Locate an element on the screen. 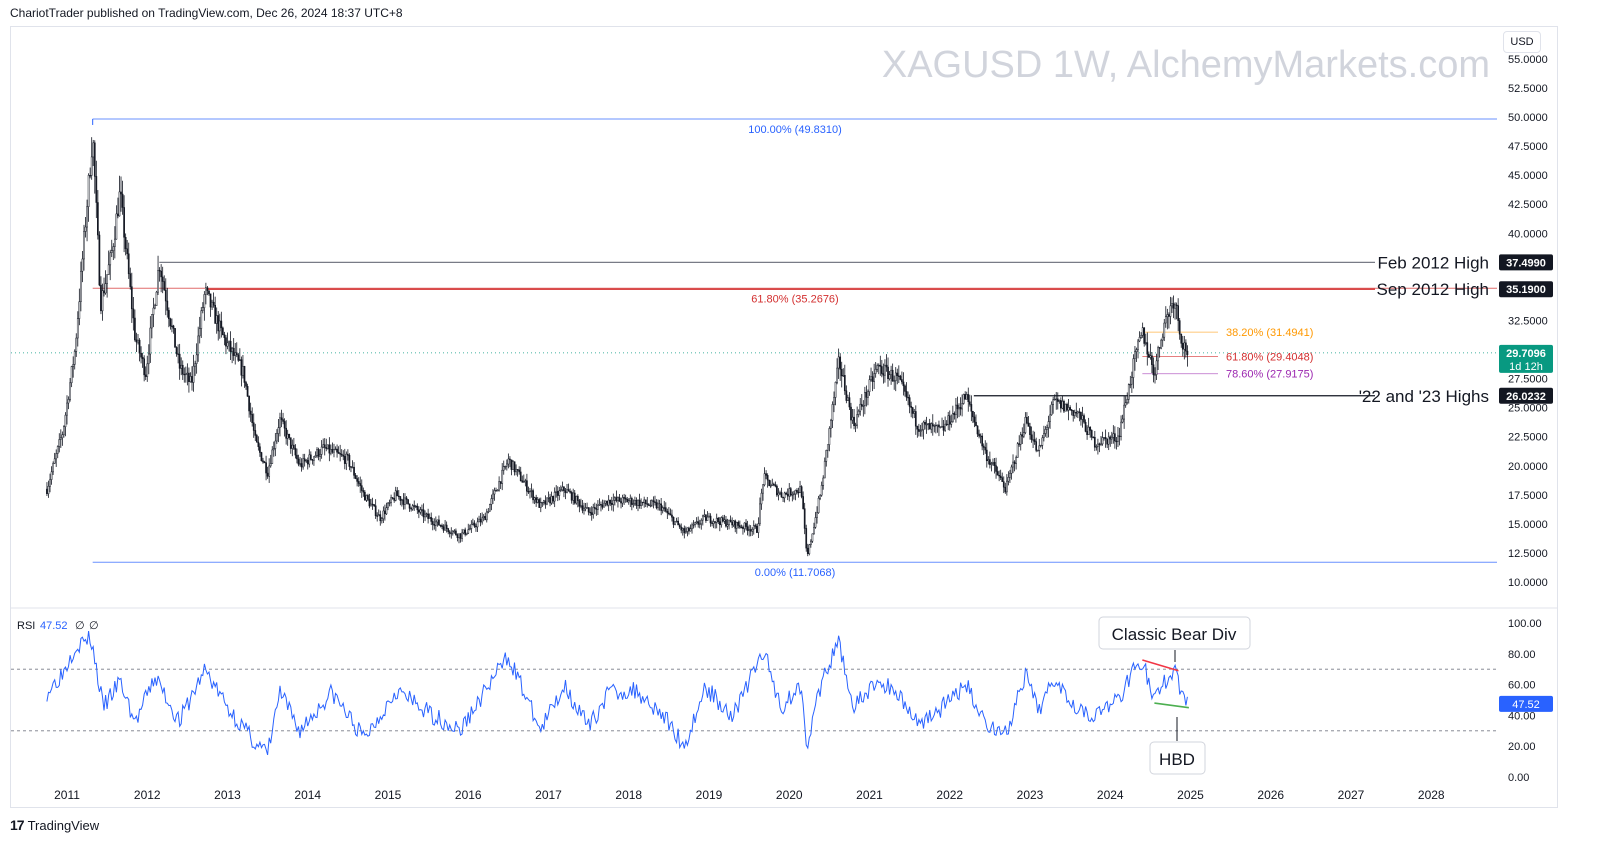 Image resolution: width=1600 pixels, height=859 pixels. time-tick-label: 2015 is located at coordinates (388, 795).